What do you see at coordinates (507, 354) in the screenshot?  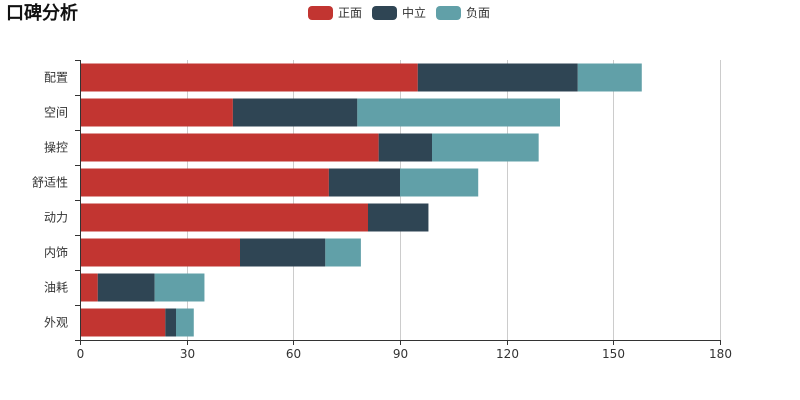 I see `x-tick-label-4: 120` at bounding box center [507, 354].